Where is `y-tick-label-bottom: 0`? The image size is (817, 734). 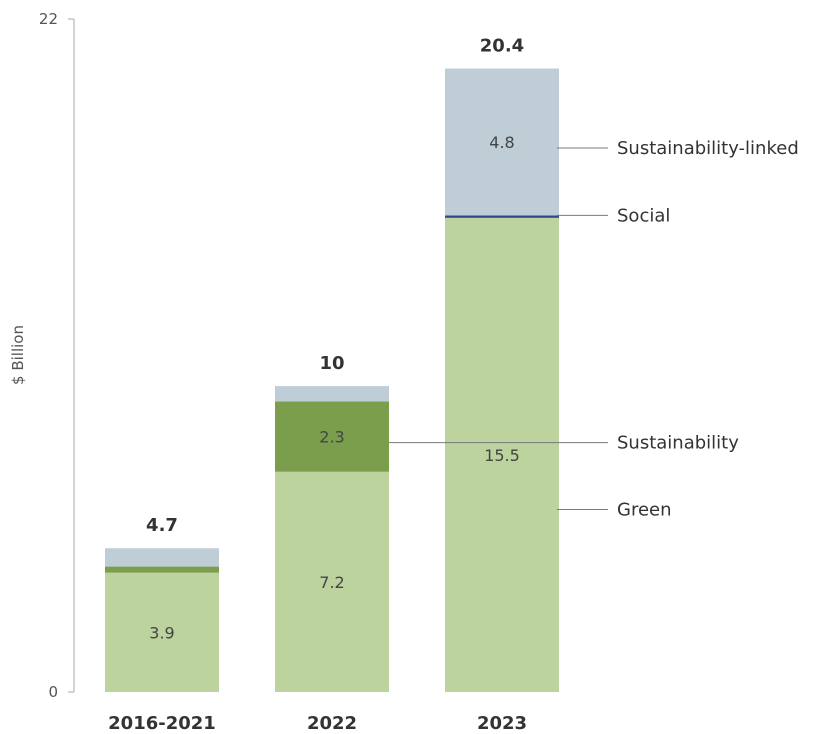 y-tick-label-bottom: 0 is located at coordinates (53, 692).